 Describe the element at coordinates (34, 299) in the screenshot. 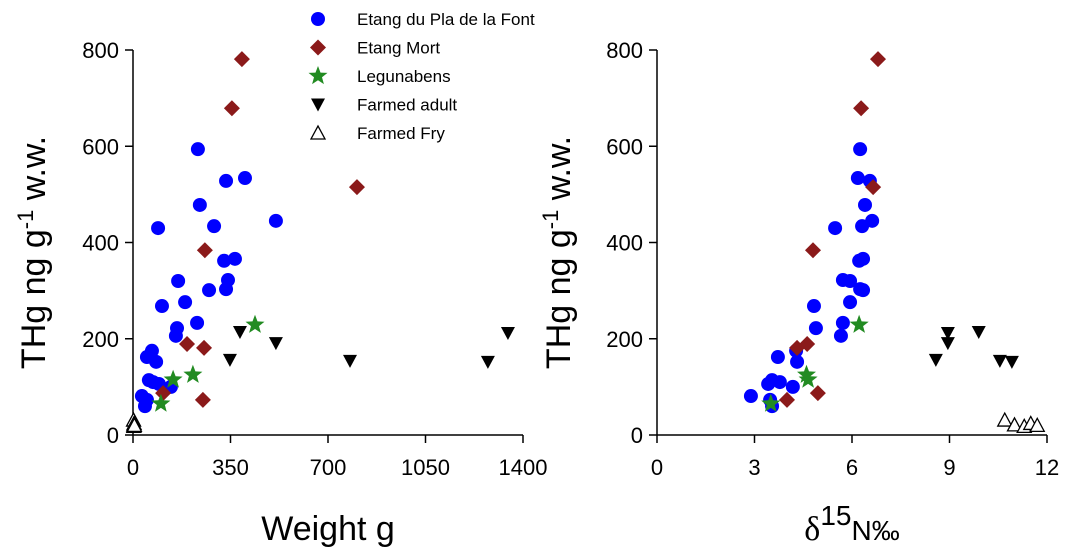

I see `y-axis-label-part: THg ng g` at that location.